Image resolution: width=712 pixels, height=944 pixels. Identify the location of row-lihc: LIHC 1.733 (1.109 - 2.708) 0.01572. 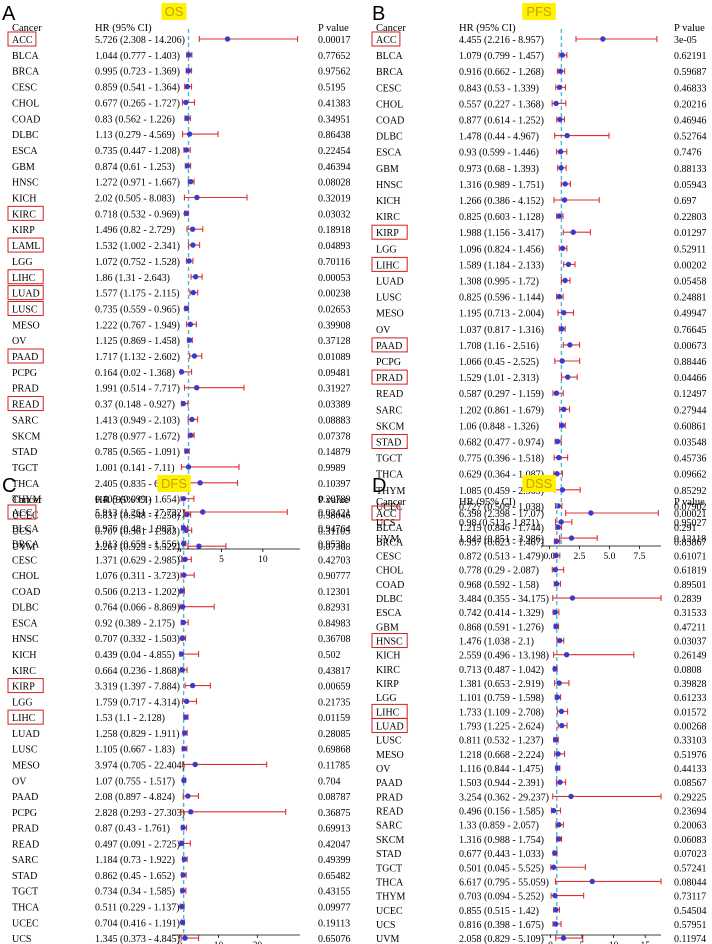
(539, 711).